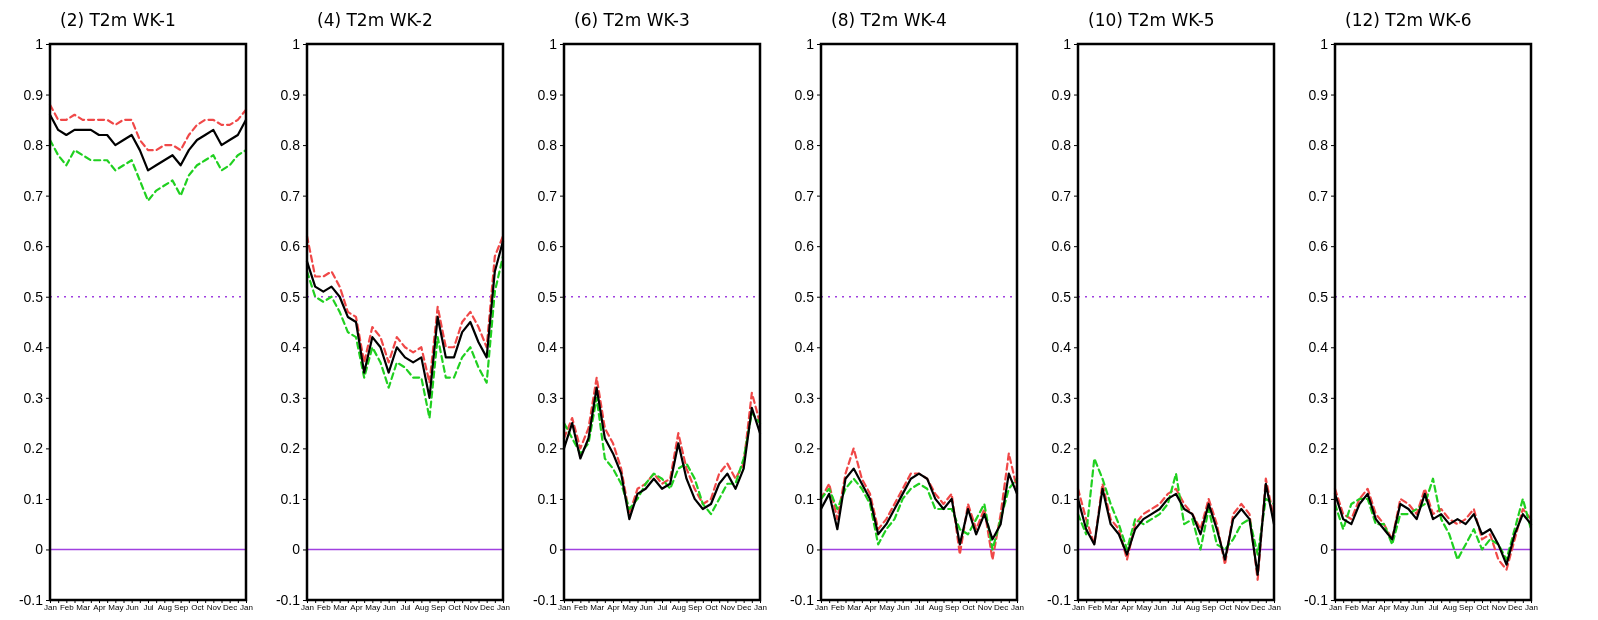 The width and height of the screenshot is (1598, 620). What do you see at coordinates (632, 20) in the screenshot?
I see `chart-title: (6) T2m WK-3` at bounding box center [632, 20].